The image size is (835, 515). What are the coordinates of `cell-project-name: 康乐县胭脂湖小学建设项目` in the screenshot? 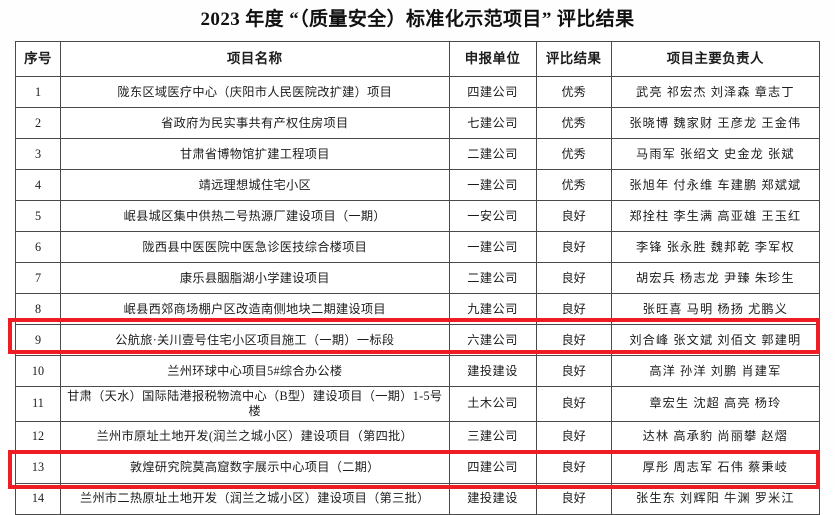 It's located at (255, 278).